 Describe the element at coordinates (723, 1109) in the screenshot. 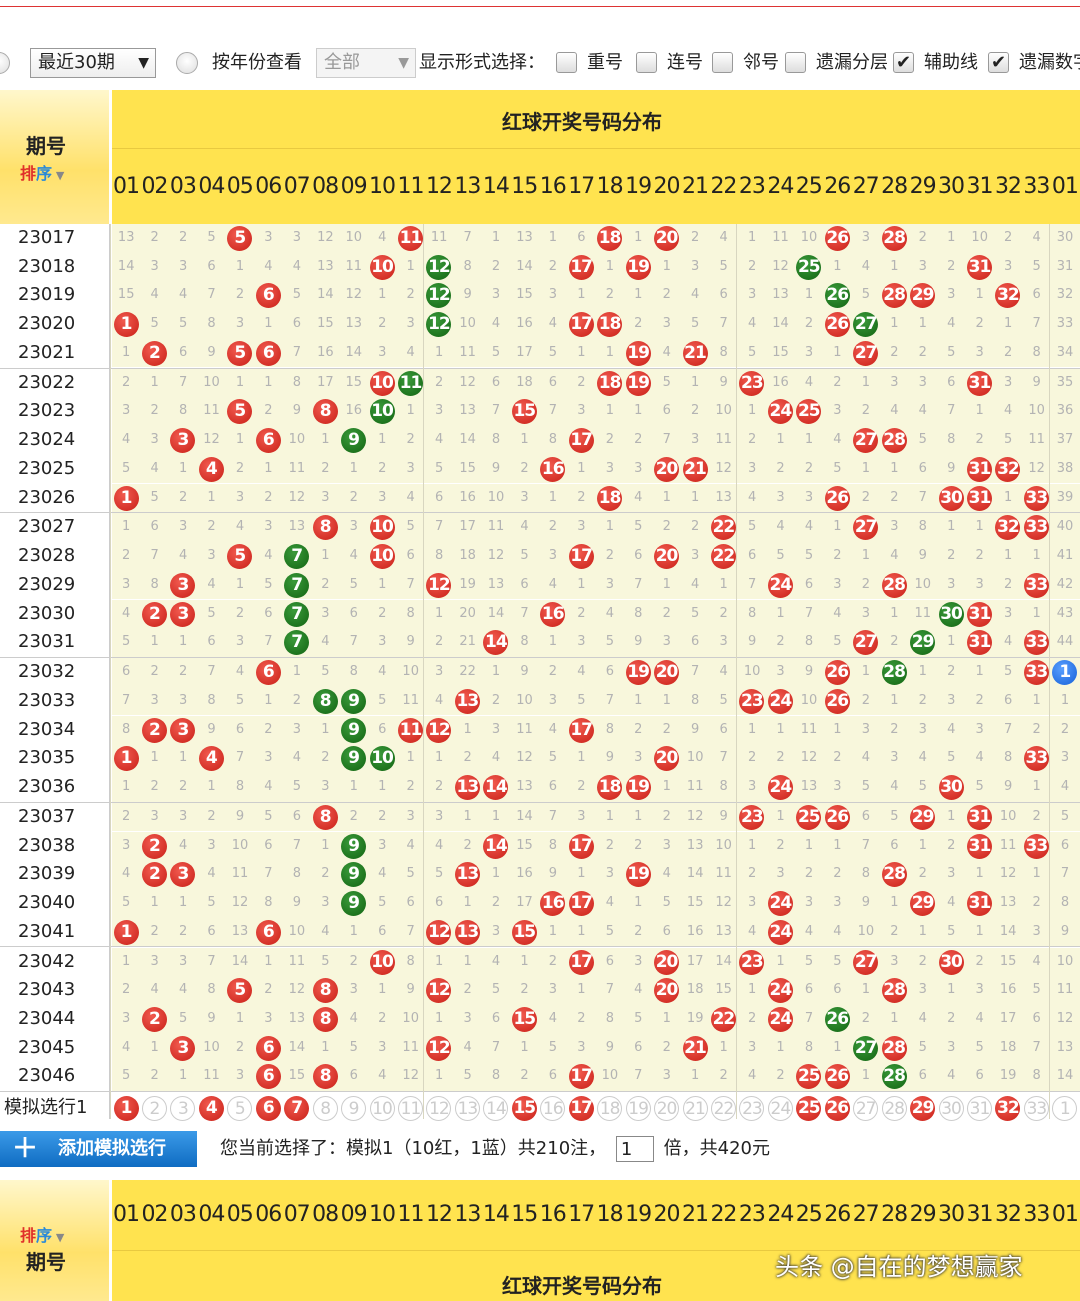

I see `simulation-ball: 22` at that location.